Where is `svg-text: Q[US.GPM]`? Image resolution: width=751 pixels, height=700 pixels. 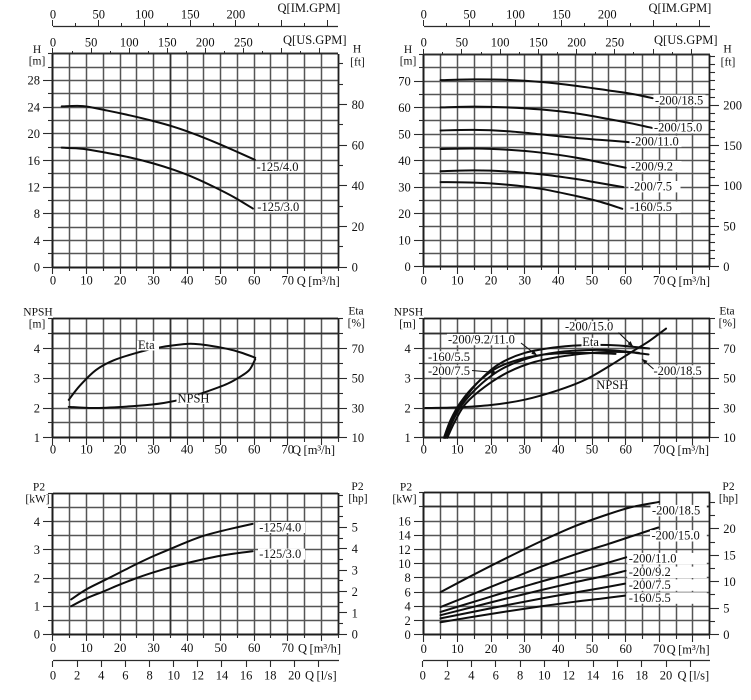 svg-text: Q[US.GPM] is located at coordinates (315, 40).